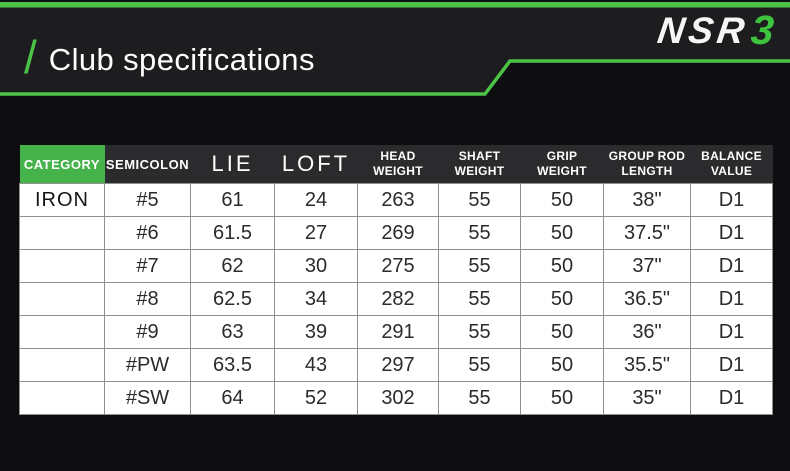  I want to click on header-green-border, so click(395, 77).